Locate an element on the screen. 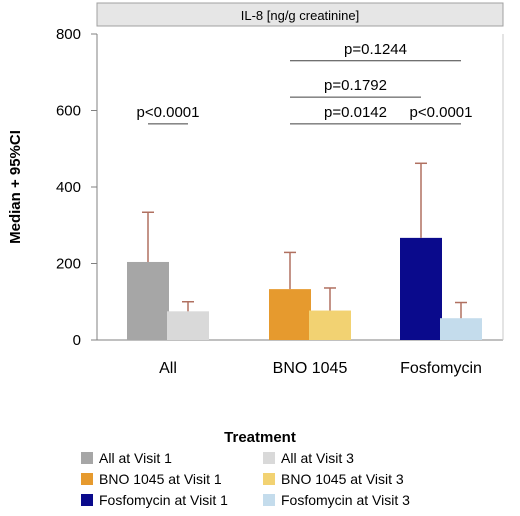  y-axis-label: Median + 95%CI is located at coordinates (15, 187).